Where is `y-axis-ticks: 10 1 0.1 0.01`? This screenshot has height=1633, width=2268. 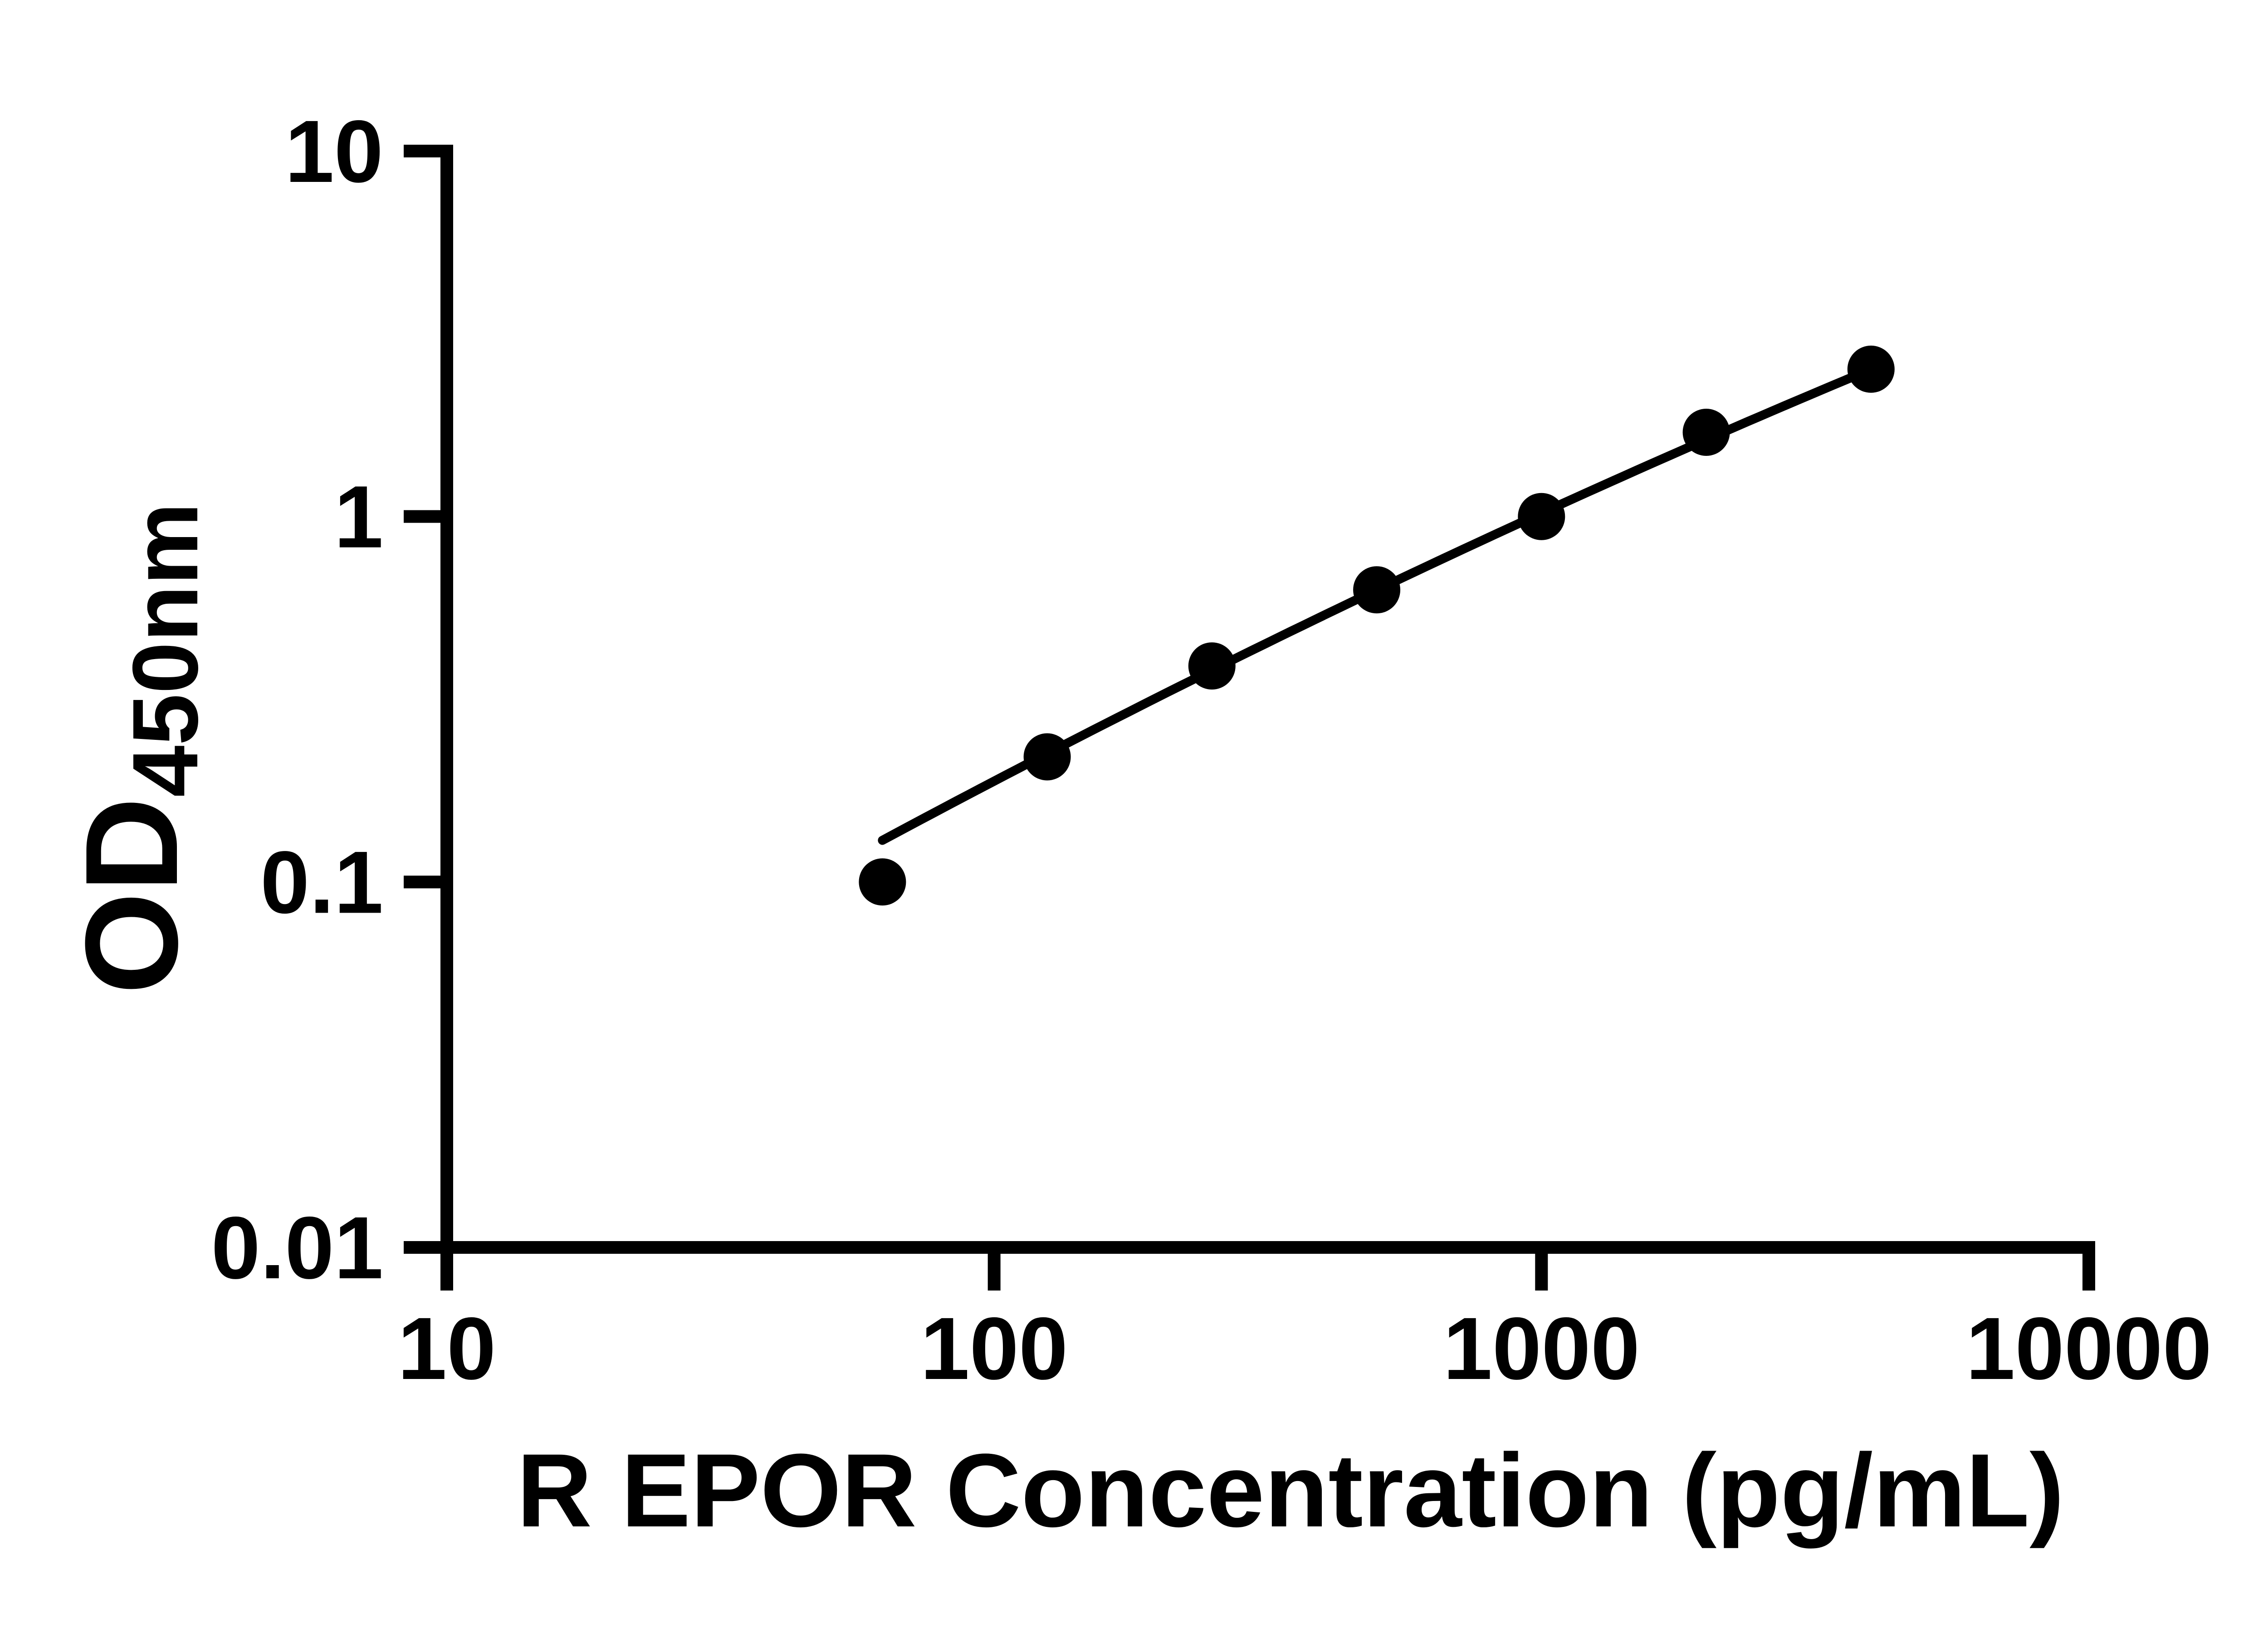
y-axis-ticks: 10 1 0.1 0.01 is located at coordinates (329, 699).